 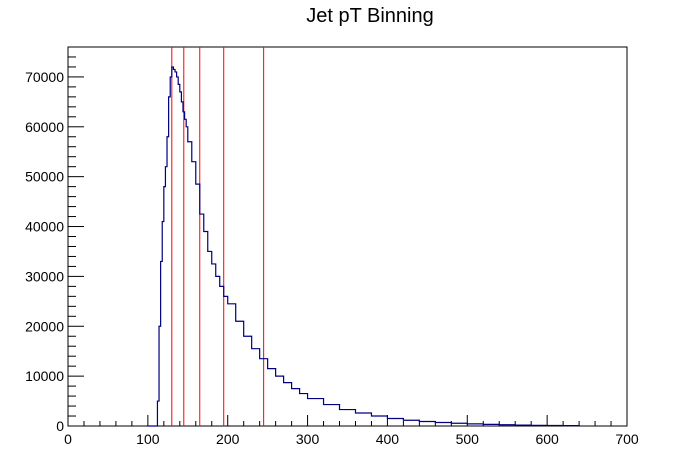 What do you see at coordinates (44, 326) in the screenshot?
I see `y-tick-label: 20000` at bounding box center [44, 326].